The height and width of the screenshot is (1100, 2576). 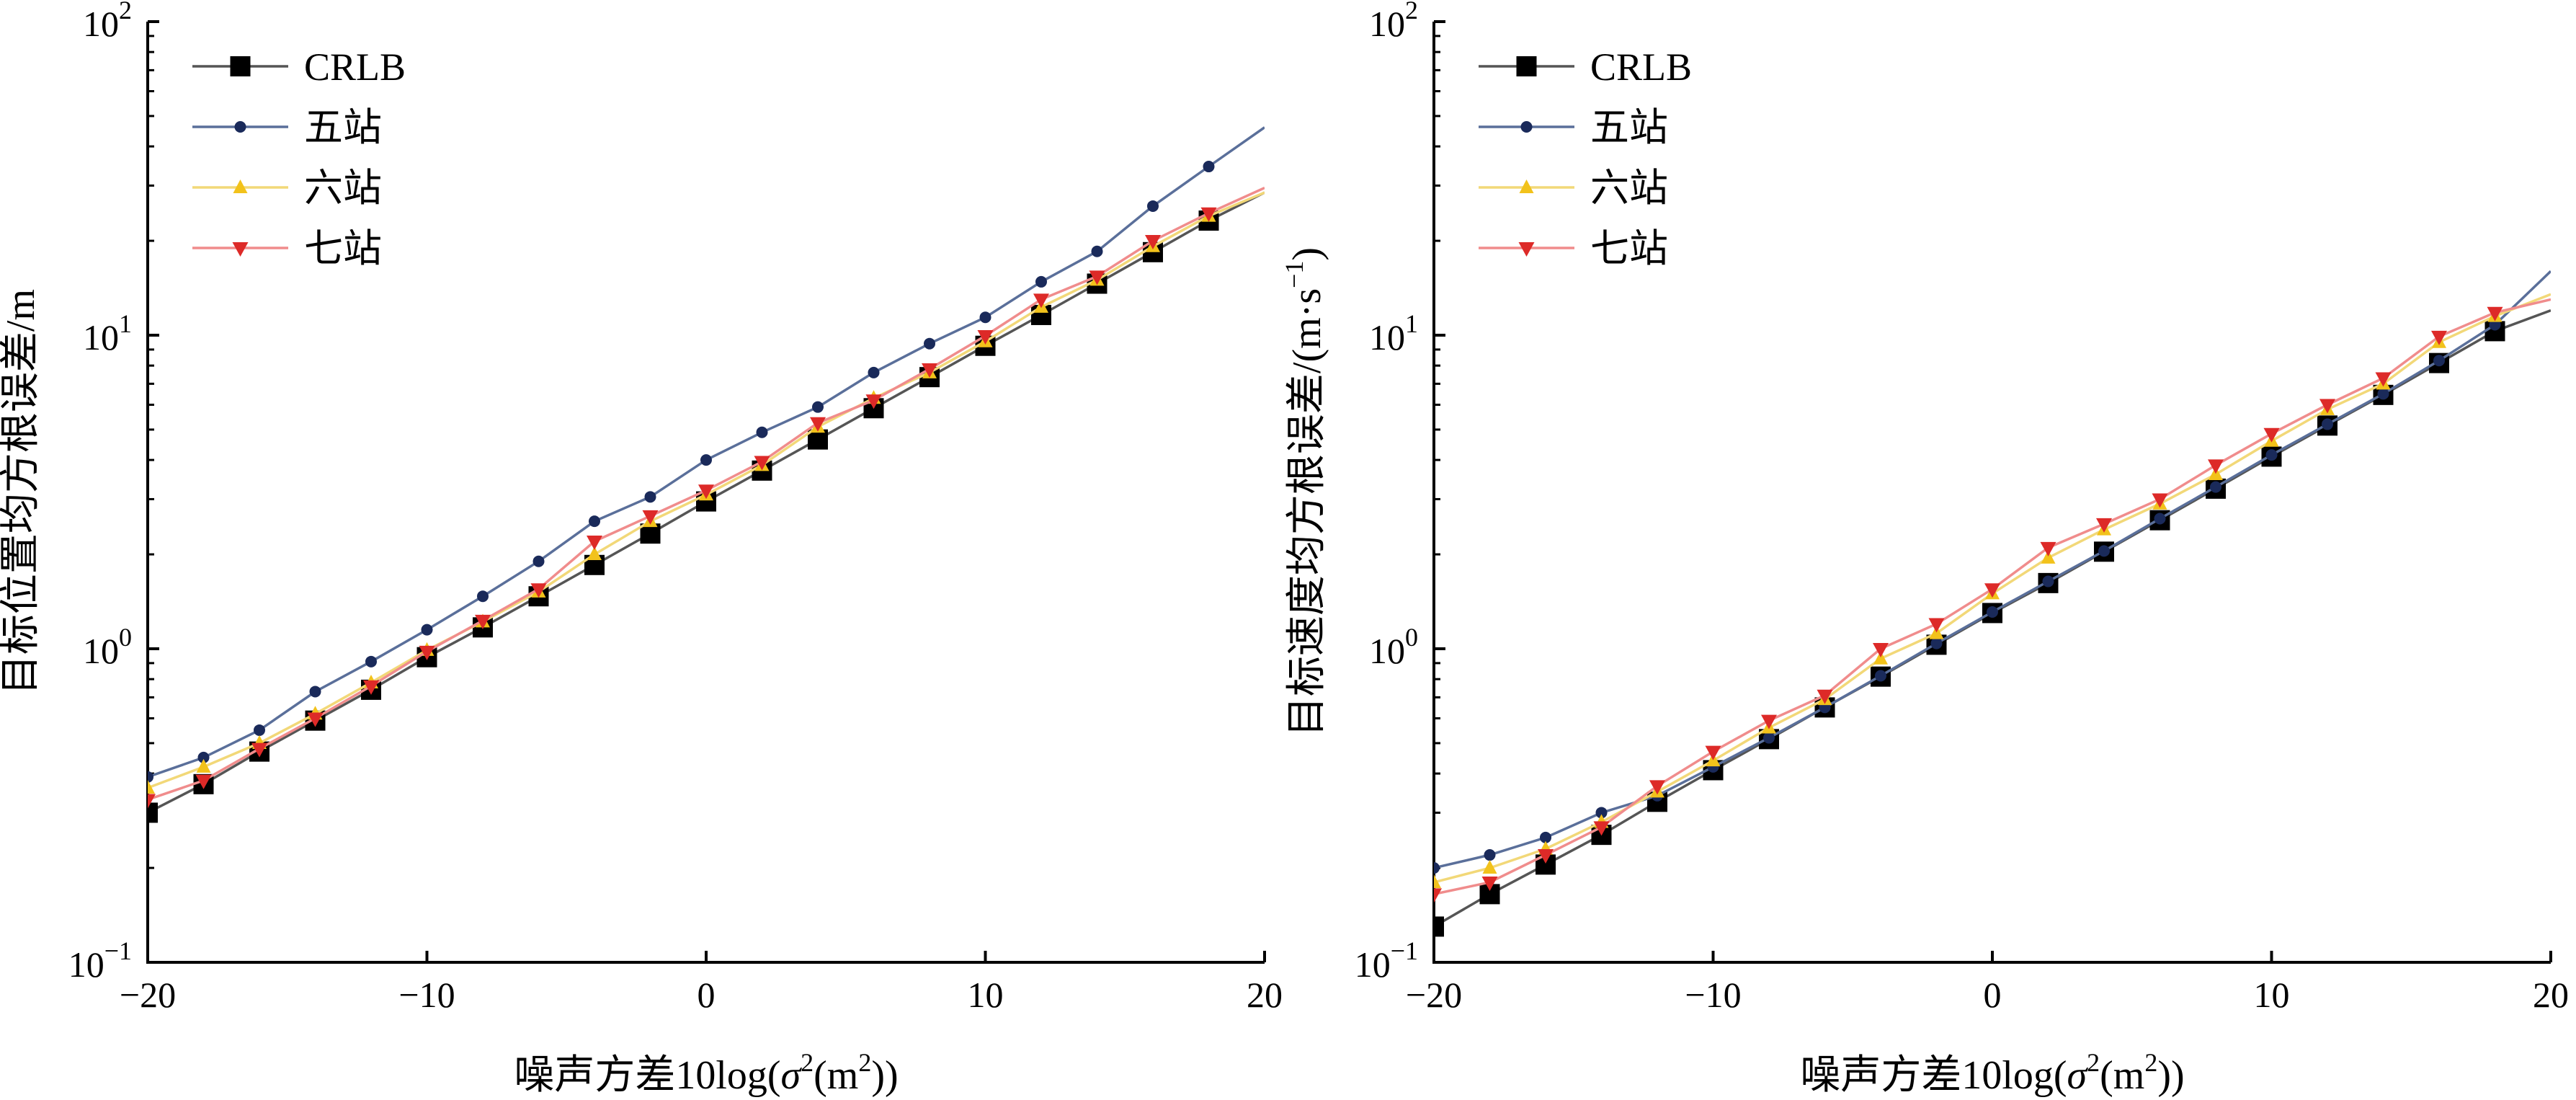 I want to click on y-tick-label: 10⁰, so click(x=1393, y=647).